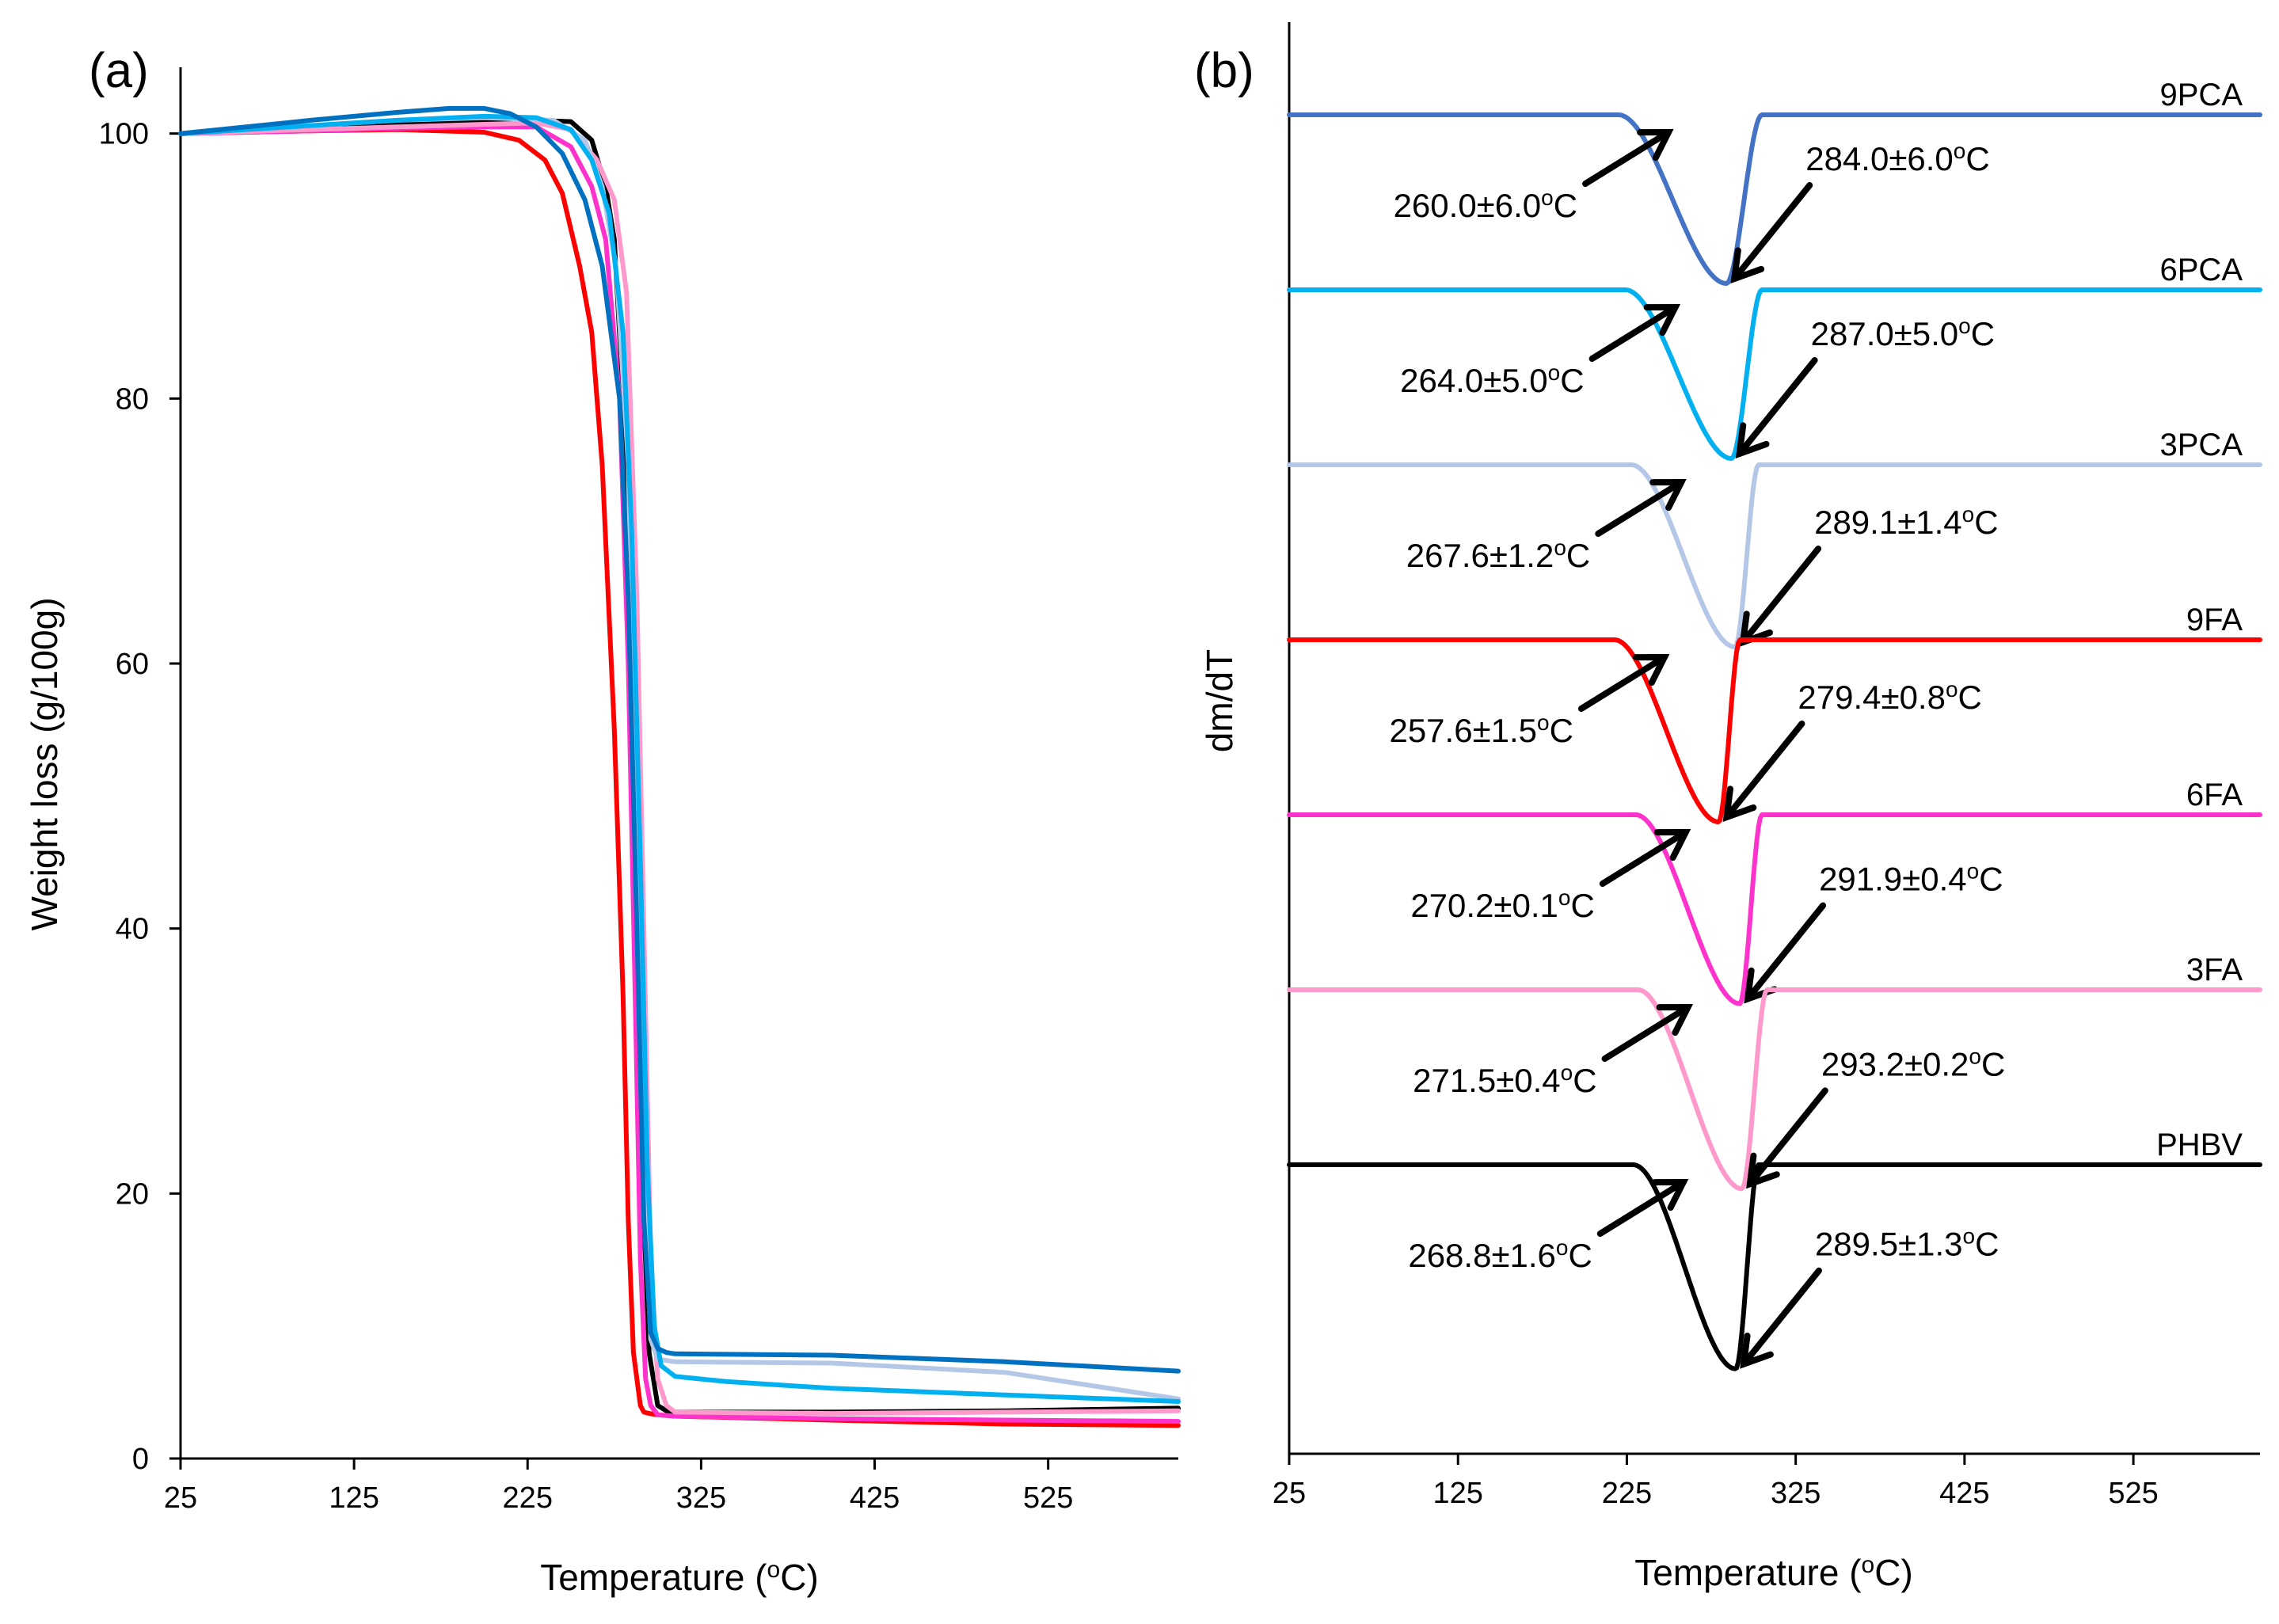  What do you see at coordinates (140, 797) in the screenshot?
I see `panel-a-y-ticks: 0 20 40 60 80 100` at bounding box center [140, 797].